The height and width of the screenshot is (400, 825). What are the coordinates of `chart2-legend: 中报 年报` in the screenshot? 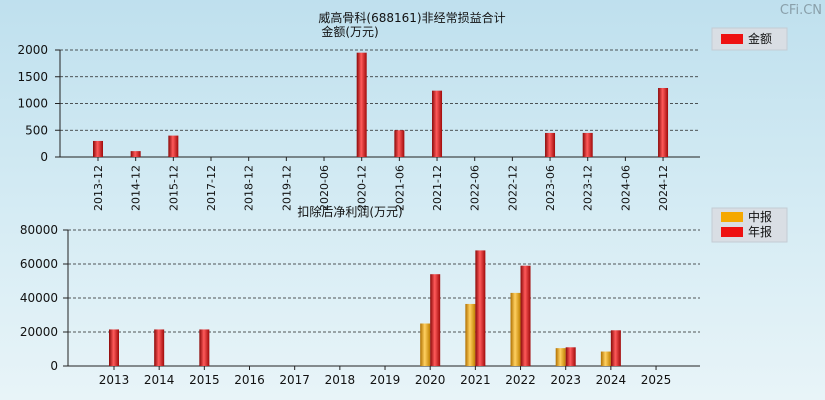 It's located at (749, 225).